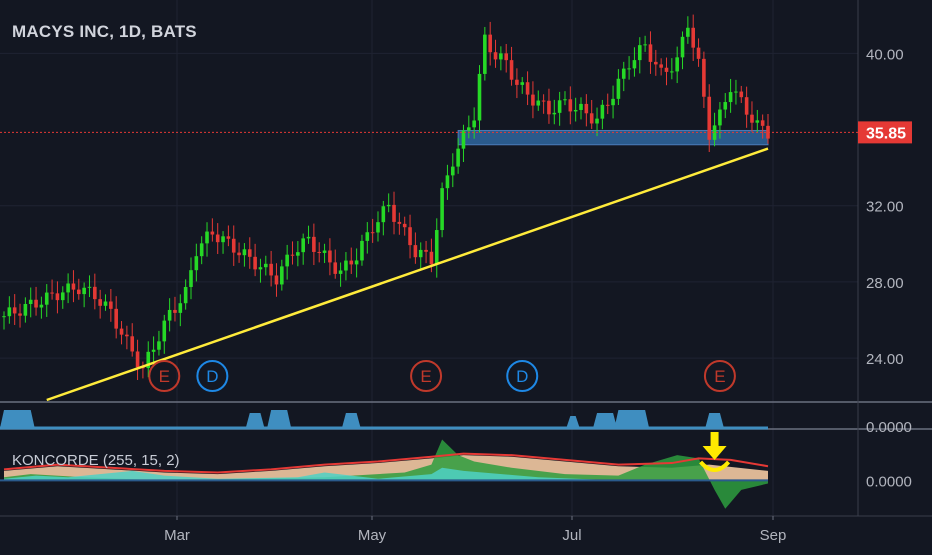 The image size is (932, 555). Describe the element at coordinates (885, 207) in the screenshot. I see `price-tick-label: 32.00` at that location.